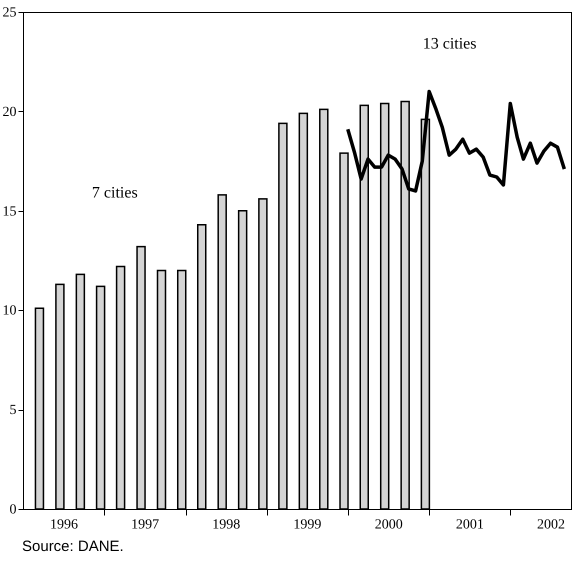 The height and width of the screenshot is (561, 580). Describe the element at coordinates (551, 525) in the screenshot. I see `x-tick-label: 2002` at that location.